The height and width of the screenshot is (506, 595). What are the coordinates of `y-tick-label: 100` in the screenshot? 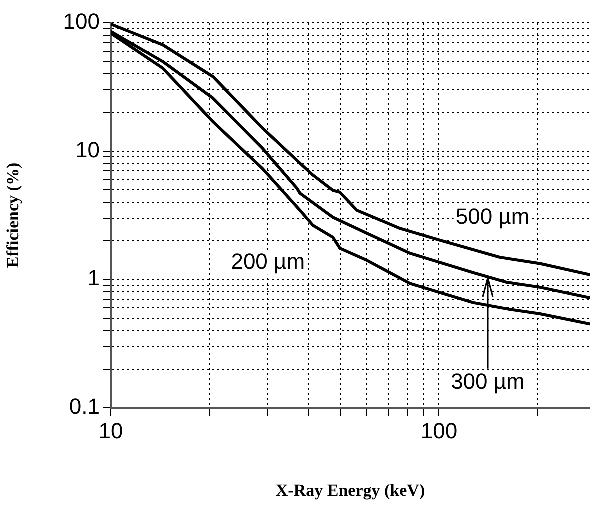 It's located at (81, 21).